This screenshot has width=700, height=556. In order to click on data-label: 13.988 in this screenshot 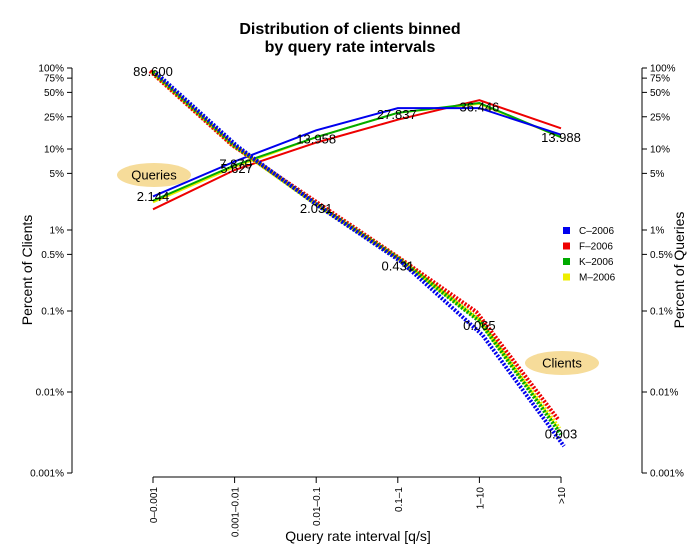, I will do `click(561, 137)`.